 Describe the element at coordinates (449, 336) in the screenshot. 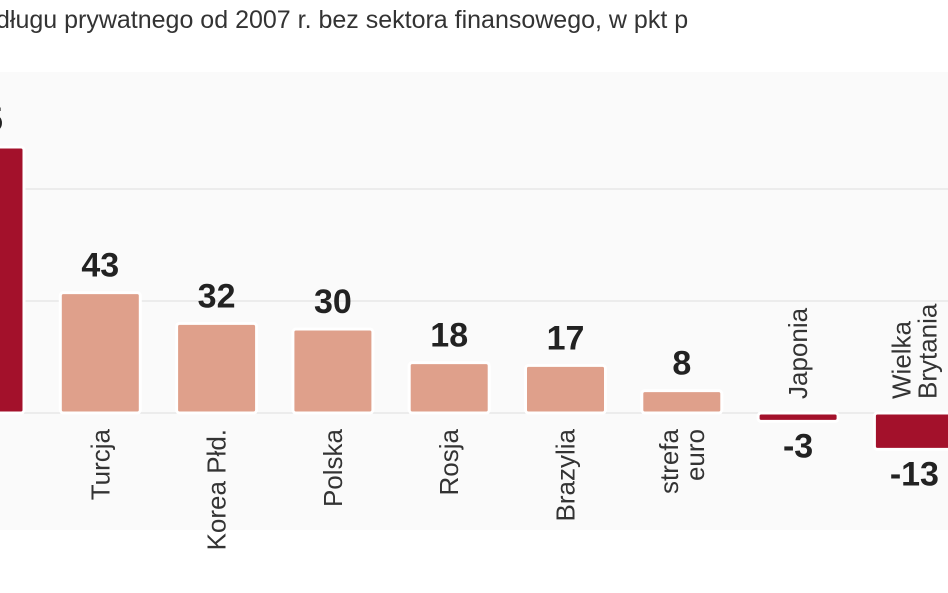

I see `value-label: 18` at that location.